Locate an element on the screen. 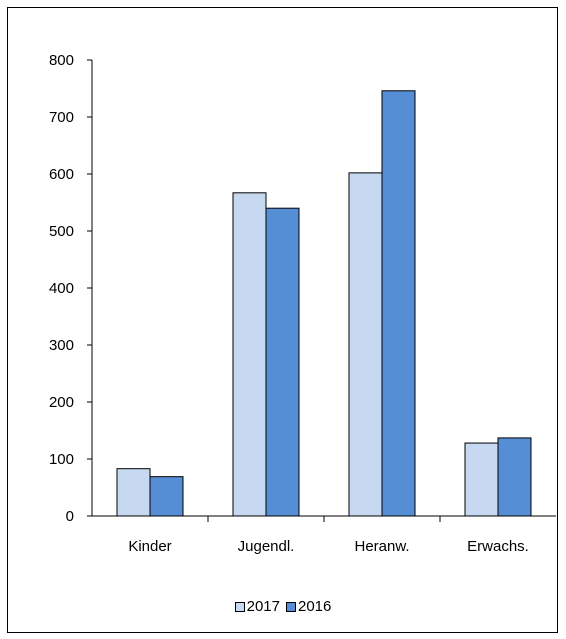  bar-2016-Kinder is located at coordinates (166, 496).